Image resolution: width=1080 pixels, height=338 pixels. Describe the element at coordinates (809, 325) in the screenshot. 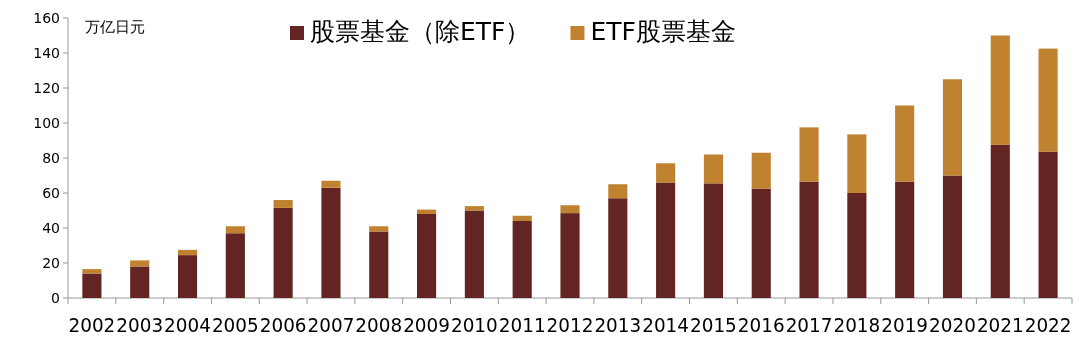

I see `x-tick-label: 2017` at that location.